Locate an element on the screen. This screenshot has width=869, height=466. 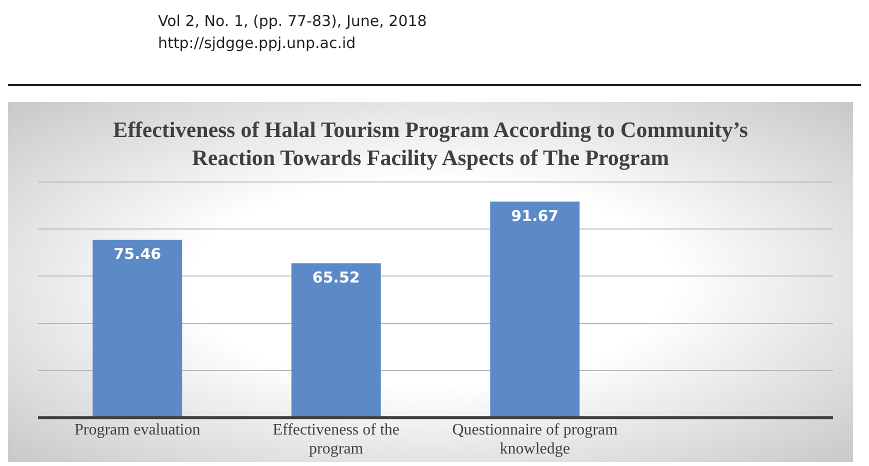
data-label: 65.52 is located at coordinates (336, 277).